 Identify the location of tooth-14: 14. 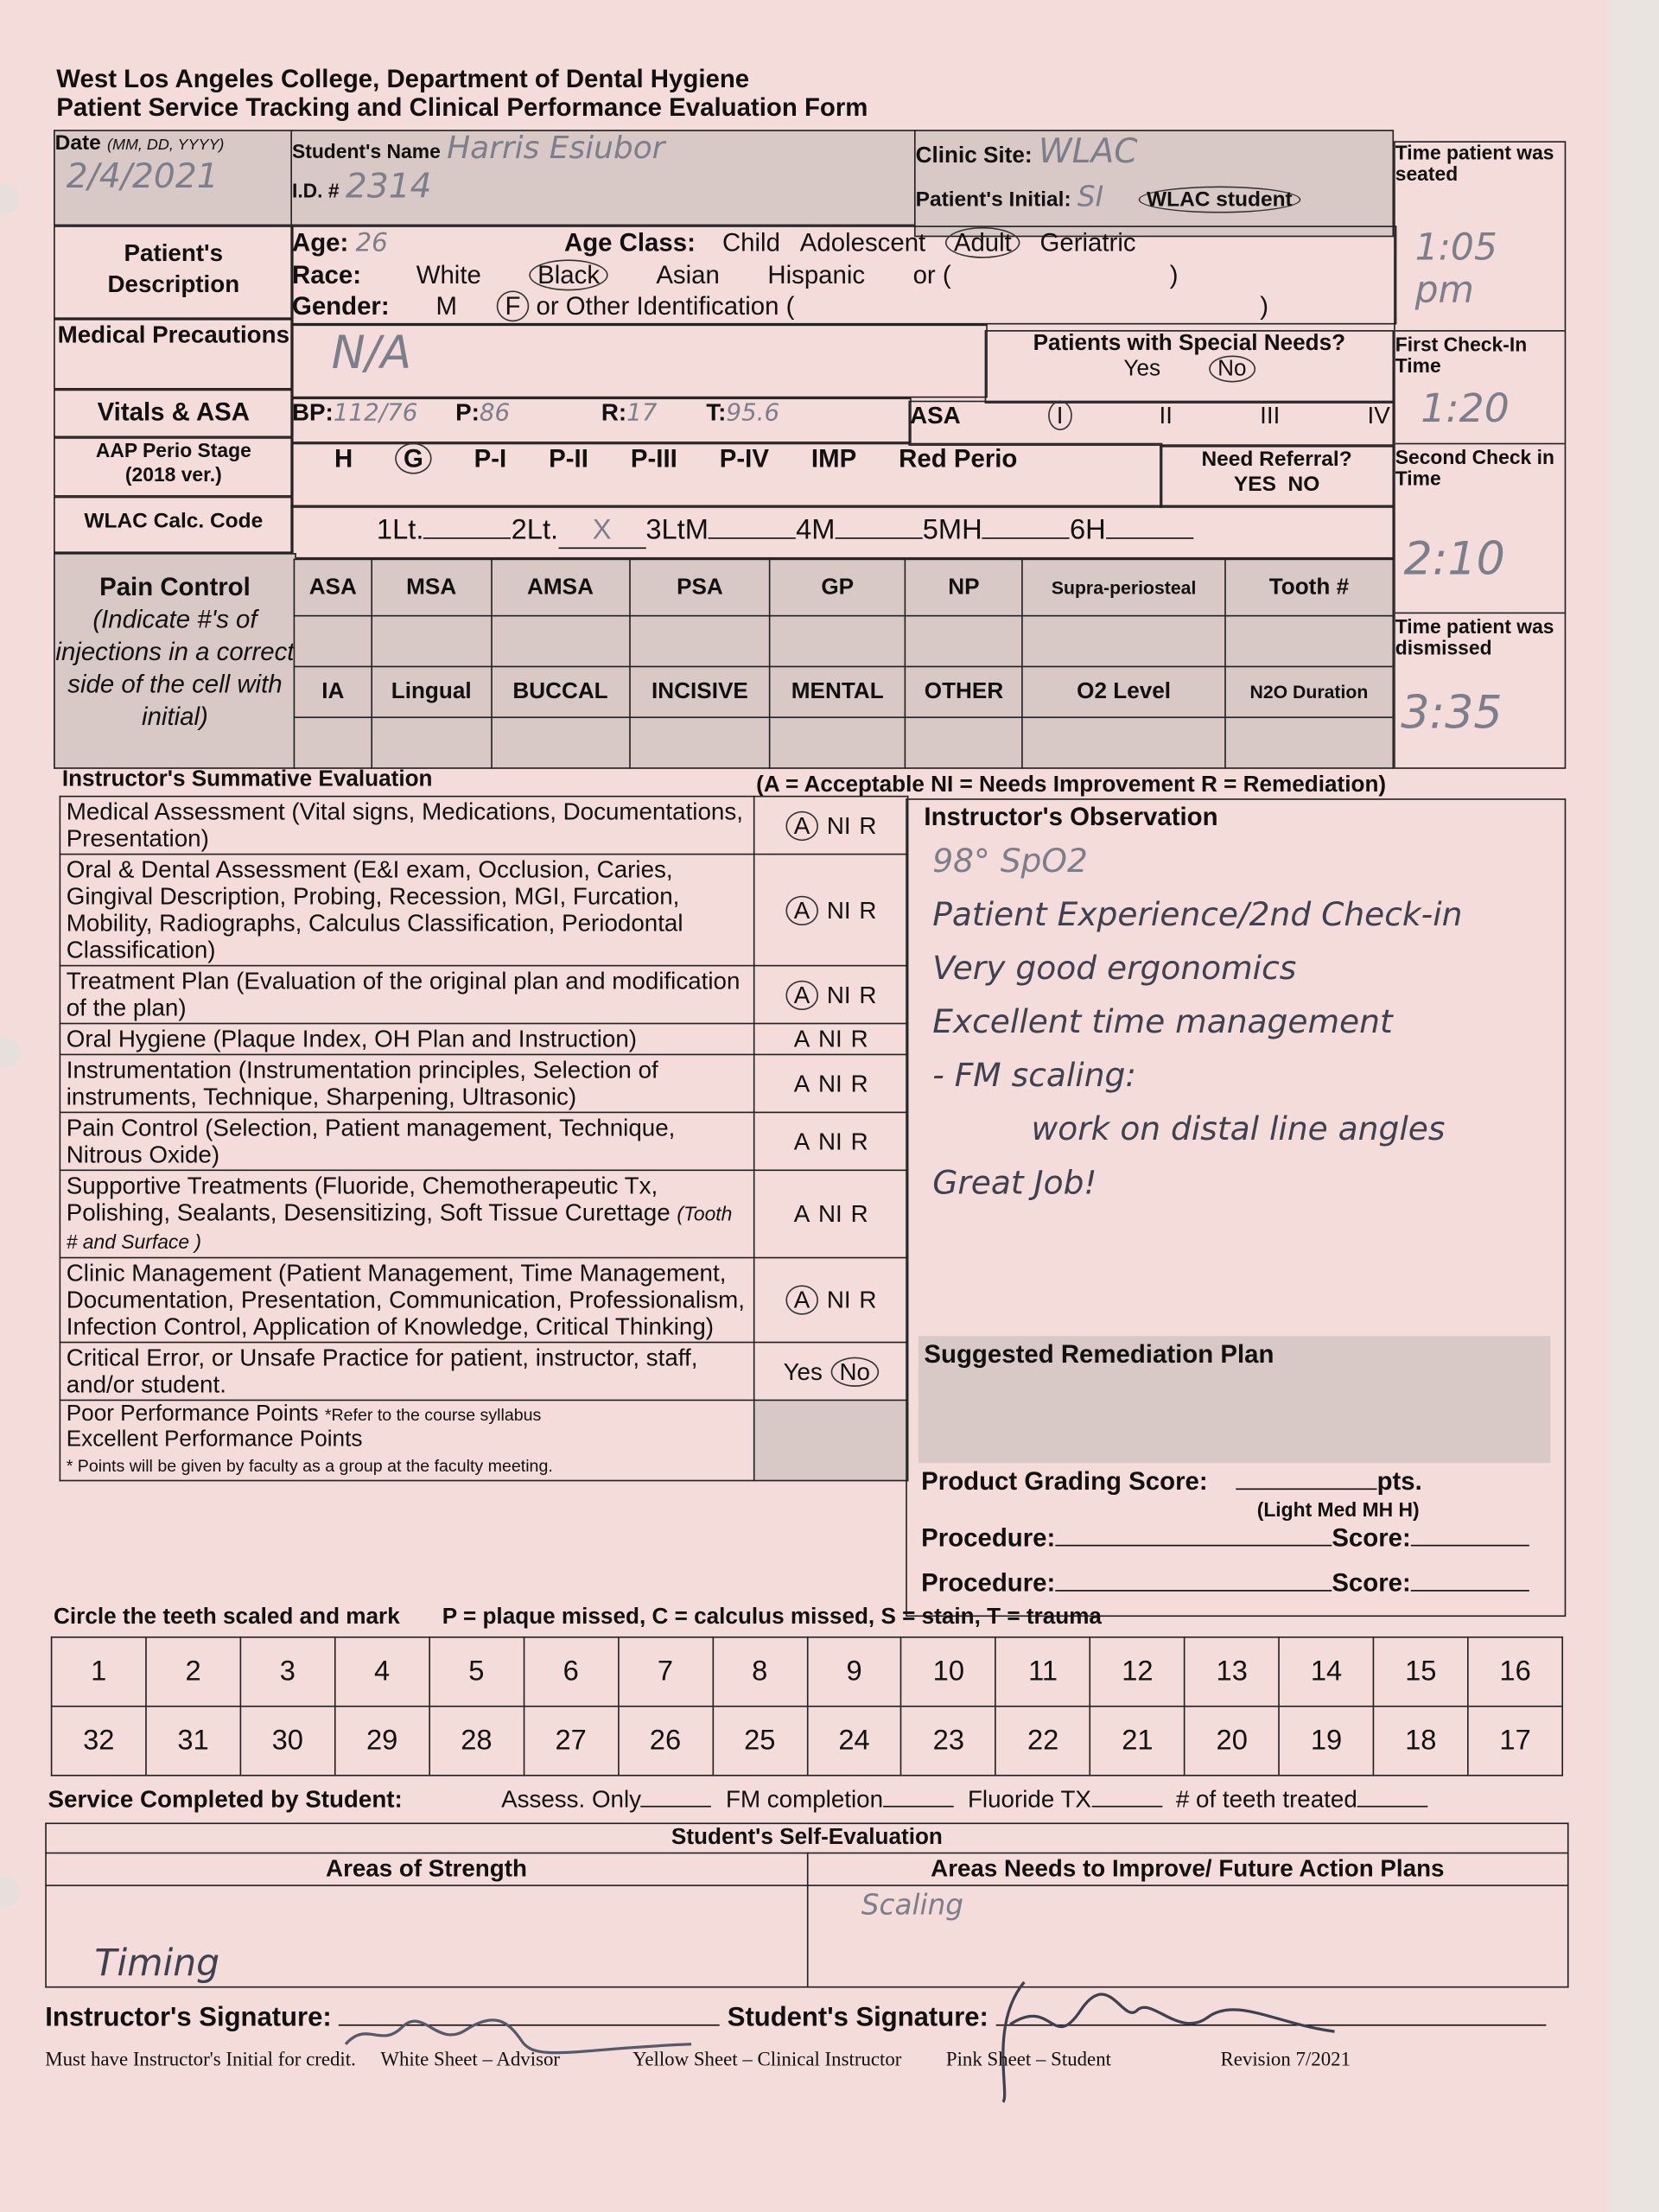
(1326, 1671).